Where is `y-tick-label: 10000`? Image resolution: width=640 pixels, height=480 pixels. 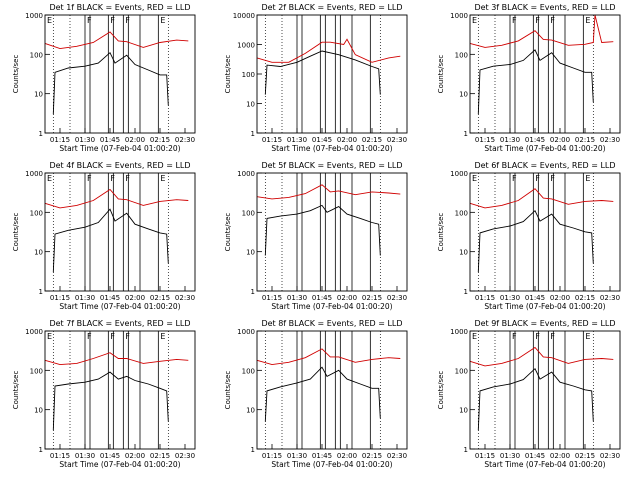 y-tick-label: 10000 is located at coordinates (244, 16).